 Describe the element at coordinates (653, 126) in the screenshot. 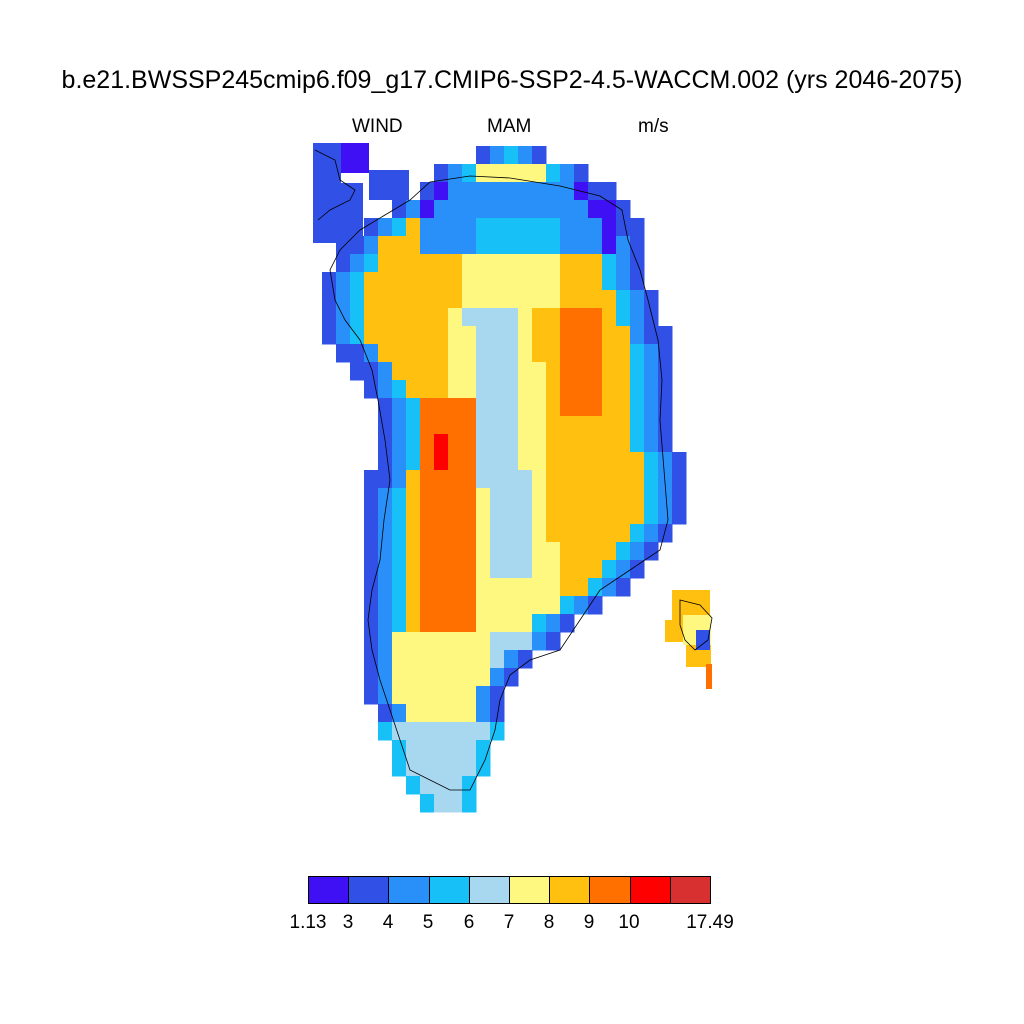

I see `units-label: m/s` at that location.